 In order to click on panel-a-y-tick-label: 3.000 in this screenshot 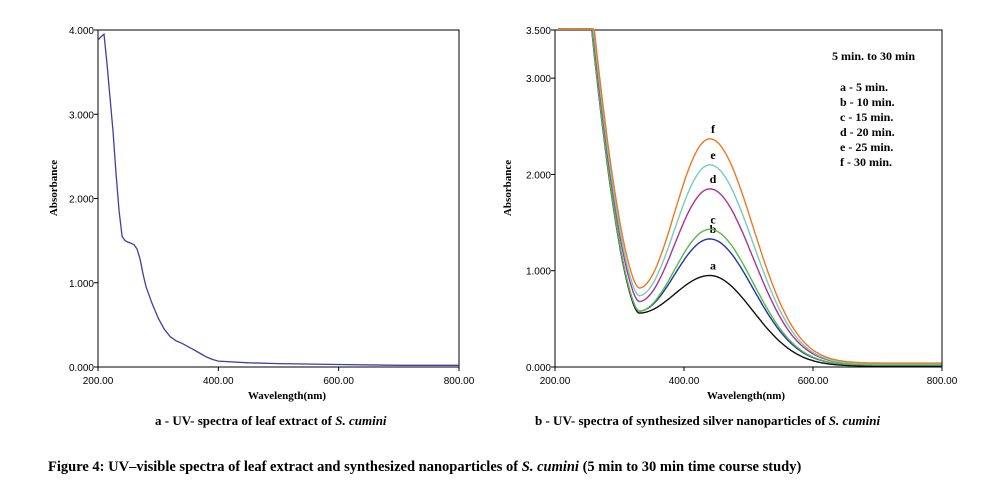, I will do `click(81, 115)`.